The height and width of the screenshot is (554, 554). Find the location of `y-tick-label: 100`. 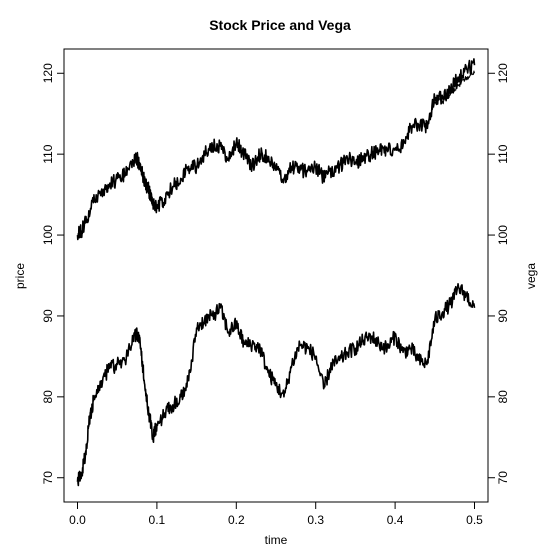

y-tick-label: 100 is located at coordinates (48, 235).